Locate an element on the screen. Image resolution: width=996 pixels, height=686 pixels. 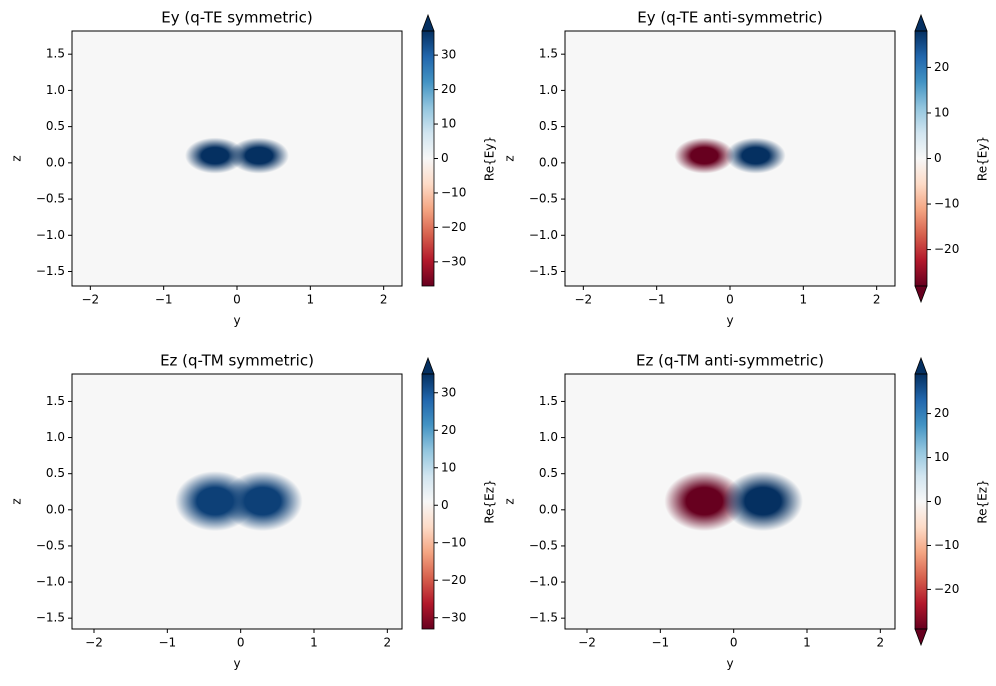
chart-title: Ey (q-TE symmetric) is located at coordinates (236, 18).